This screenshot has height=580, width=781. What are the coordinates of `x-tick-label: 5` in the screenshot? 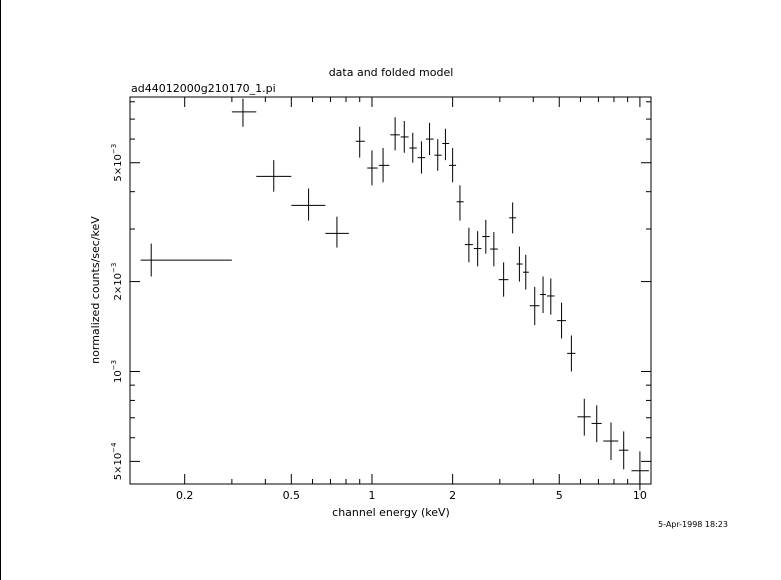 It's located at (559, 495).